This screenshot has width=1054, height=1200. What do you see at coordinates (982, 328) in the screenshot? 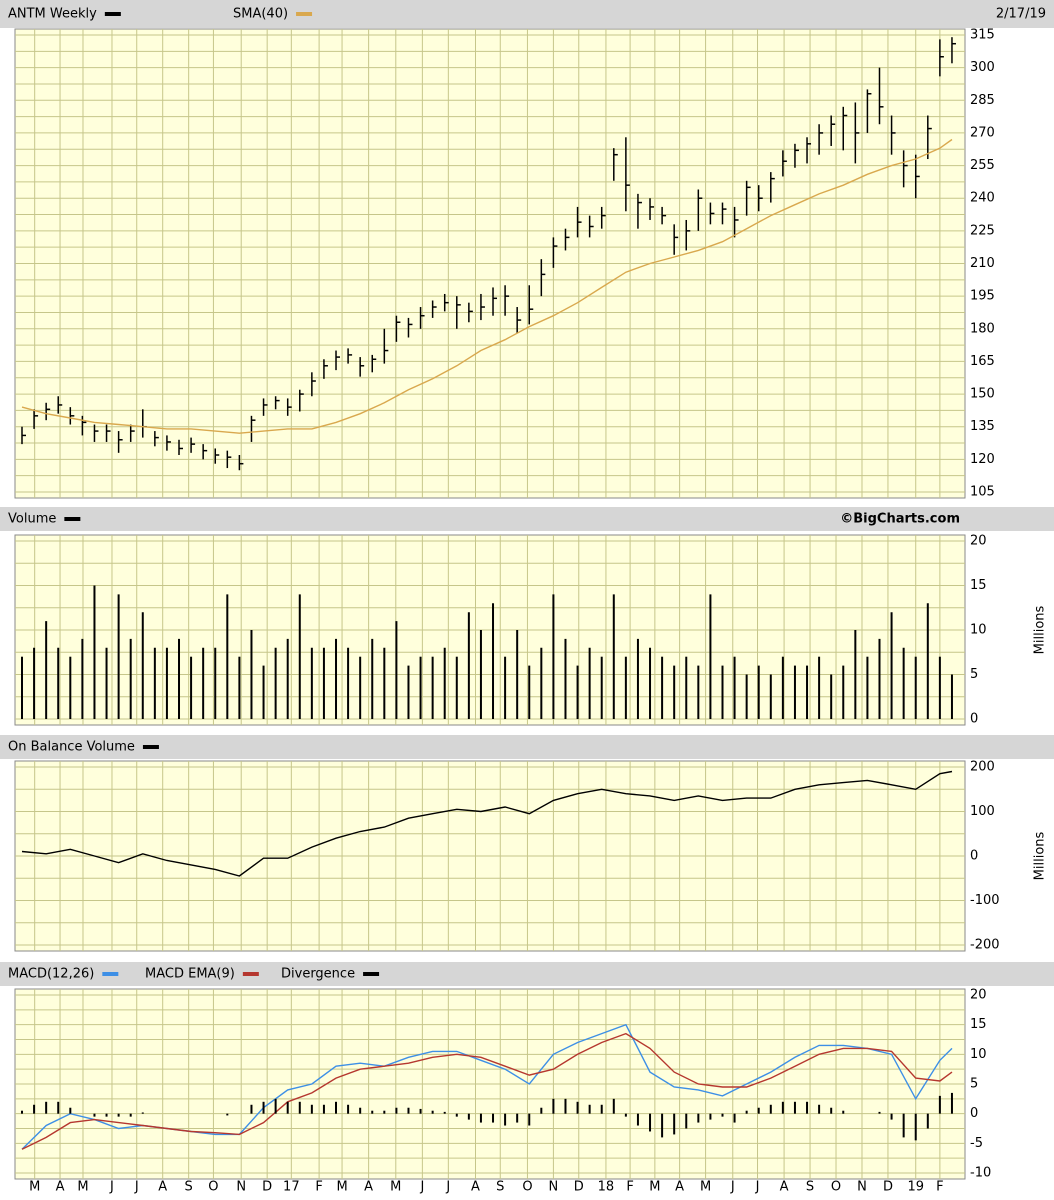
I see `y-tick-label: 180` at bounding box center [982, 328].